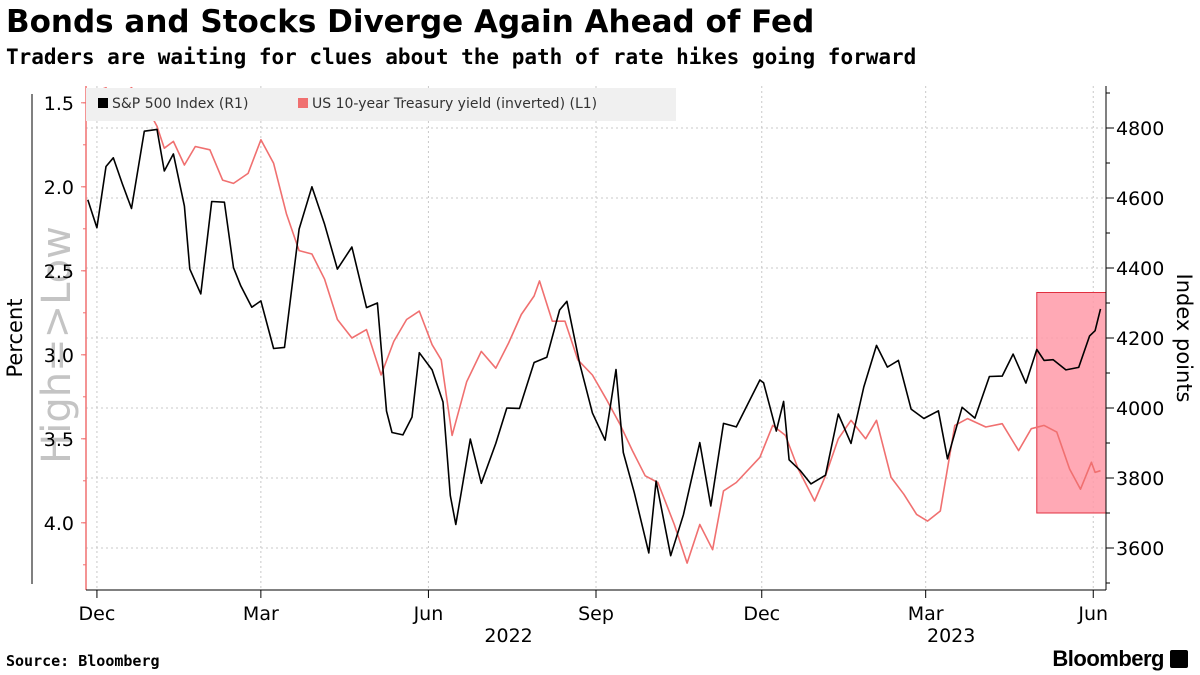 This screenshot has width=1200, height=675. Describe the element at coordinates (1140, 549) in the screenshot. I see `right-tick-label: 3600` at that location.